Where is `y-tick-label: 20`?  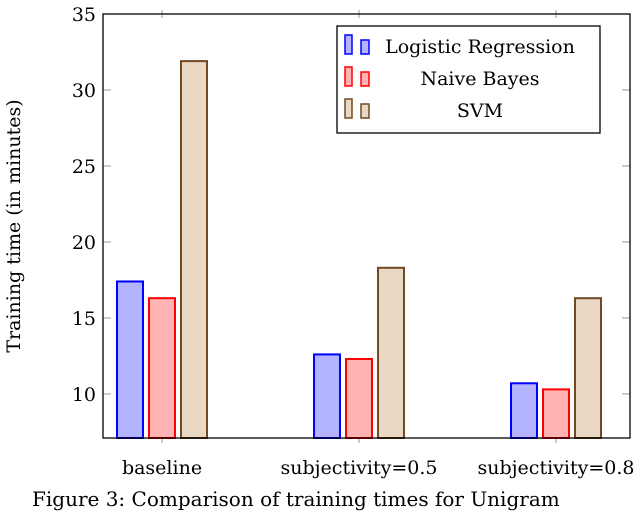 y-tick-label: 20 is located at coordinates (84, 243).